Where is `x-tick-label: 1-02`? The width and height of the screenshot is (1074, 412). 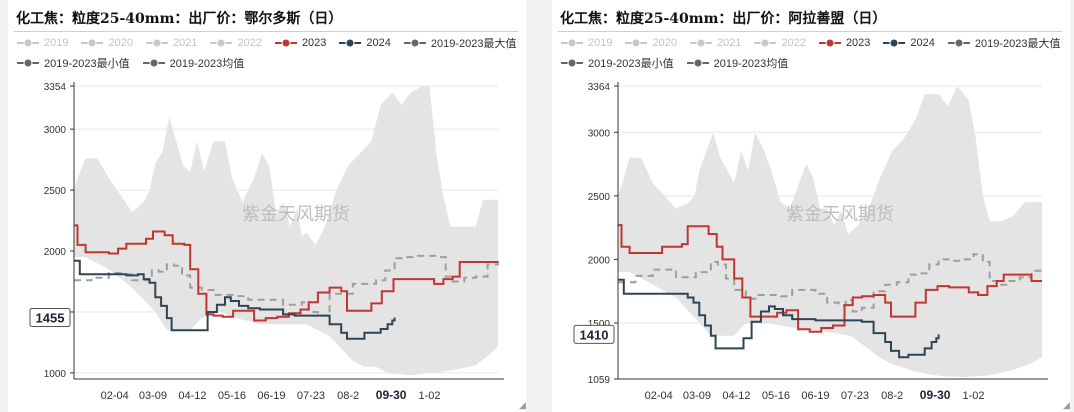 x-tick-label: 1-02 is located at coordinates (973, 396).